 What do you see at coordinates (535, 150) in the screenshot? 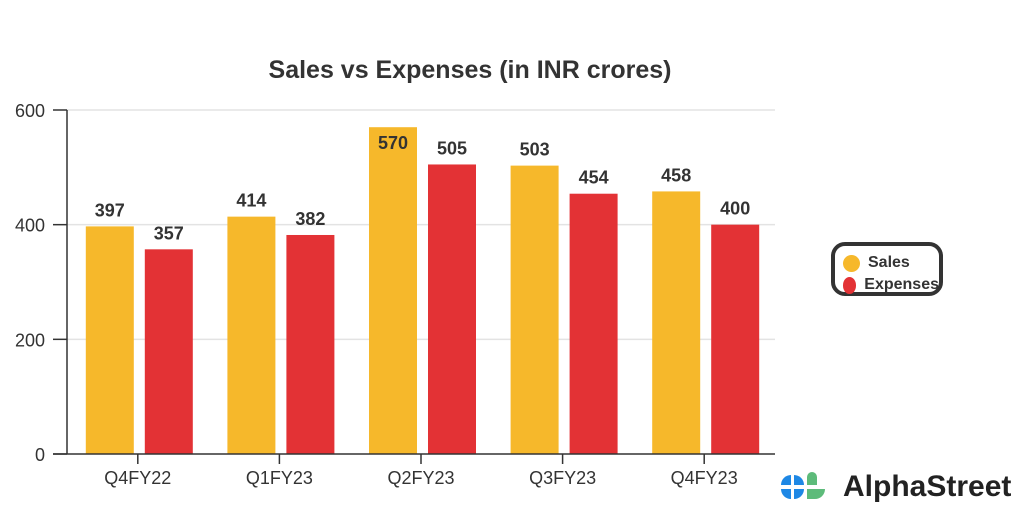
I see `sales-data-label: 503` at bounding box center [535, 150].